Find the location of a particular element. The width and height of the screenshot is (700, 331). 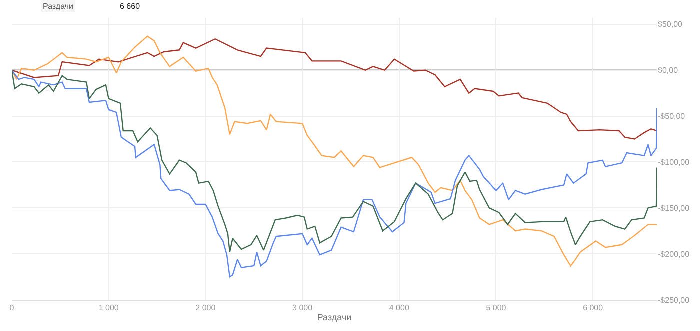

y-tick-label: -$250,00 is located at coordinates (674, 300).